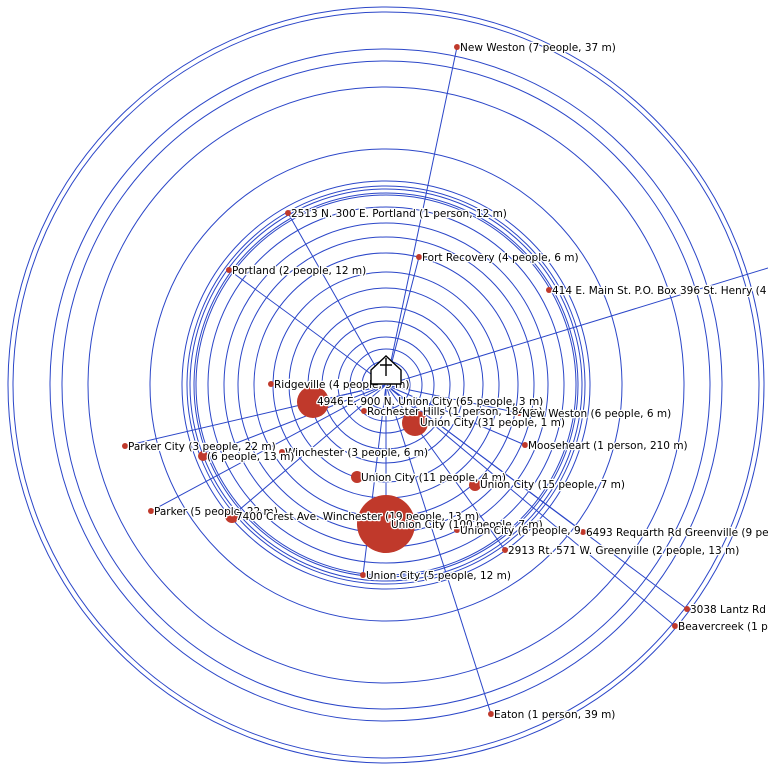 The width and height of the screenshot is (768, 768). I want to click on place-label: Union City (5 people, 12 m), so click(438, 576).